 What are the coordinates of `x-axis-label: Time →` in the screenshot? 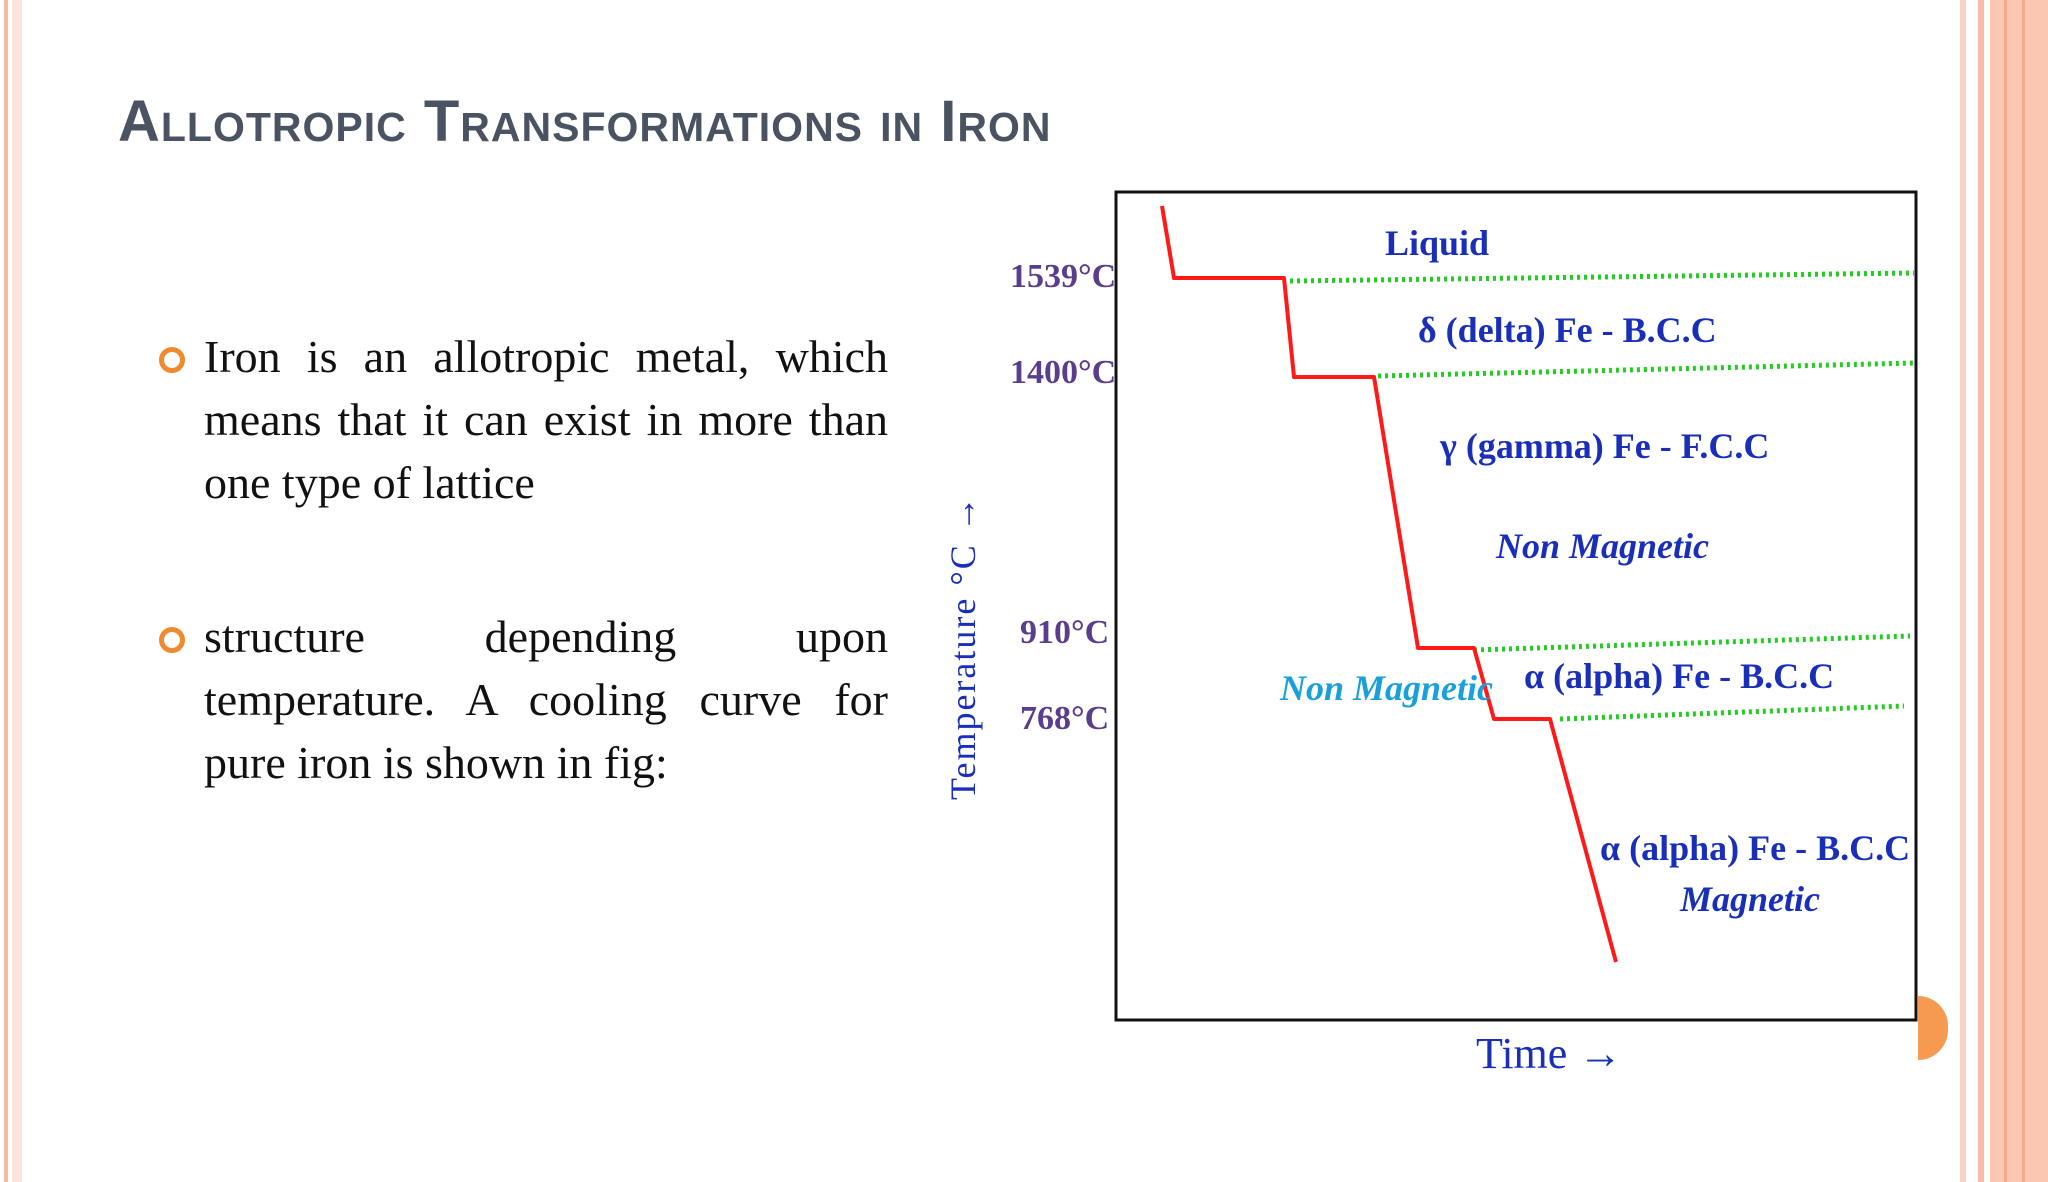 It's located at (1549, 1053).